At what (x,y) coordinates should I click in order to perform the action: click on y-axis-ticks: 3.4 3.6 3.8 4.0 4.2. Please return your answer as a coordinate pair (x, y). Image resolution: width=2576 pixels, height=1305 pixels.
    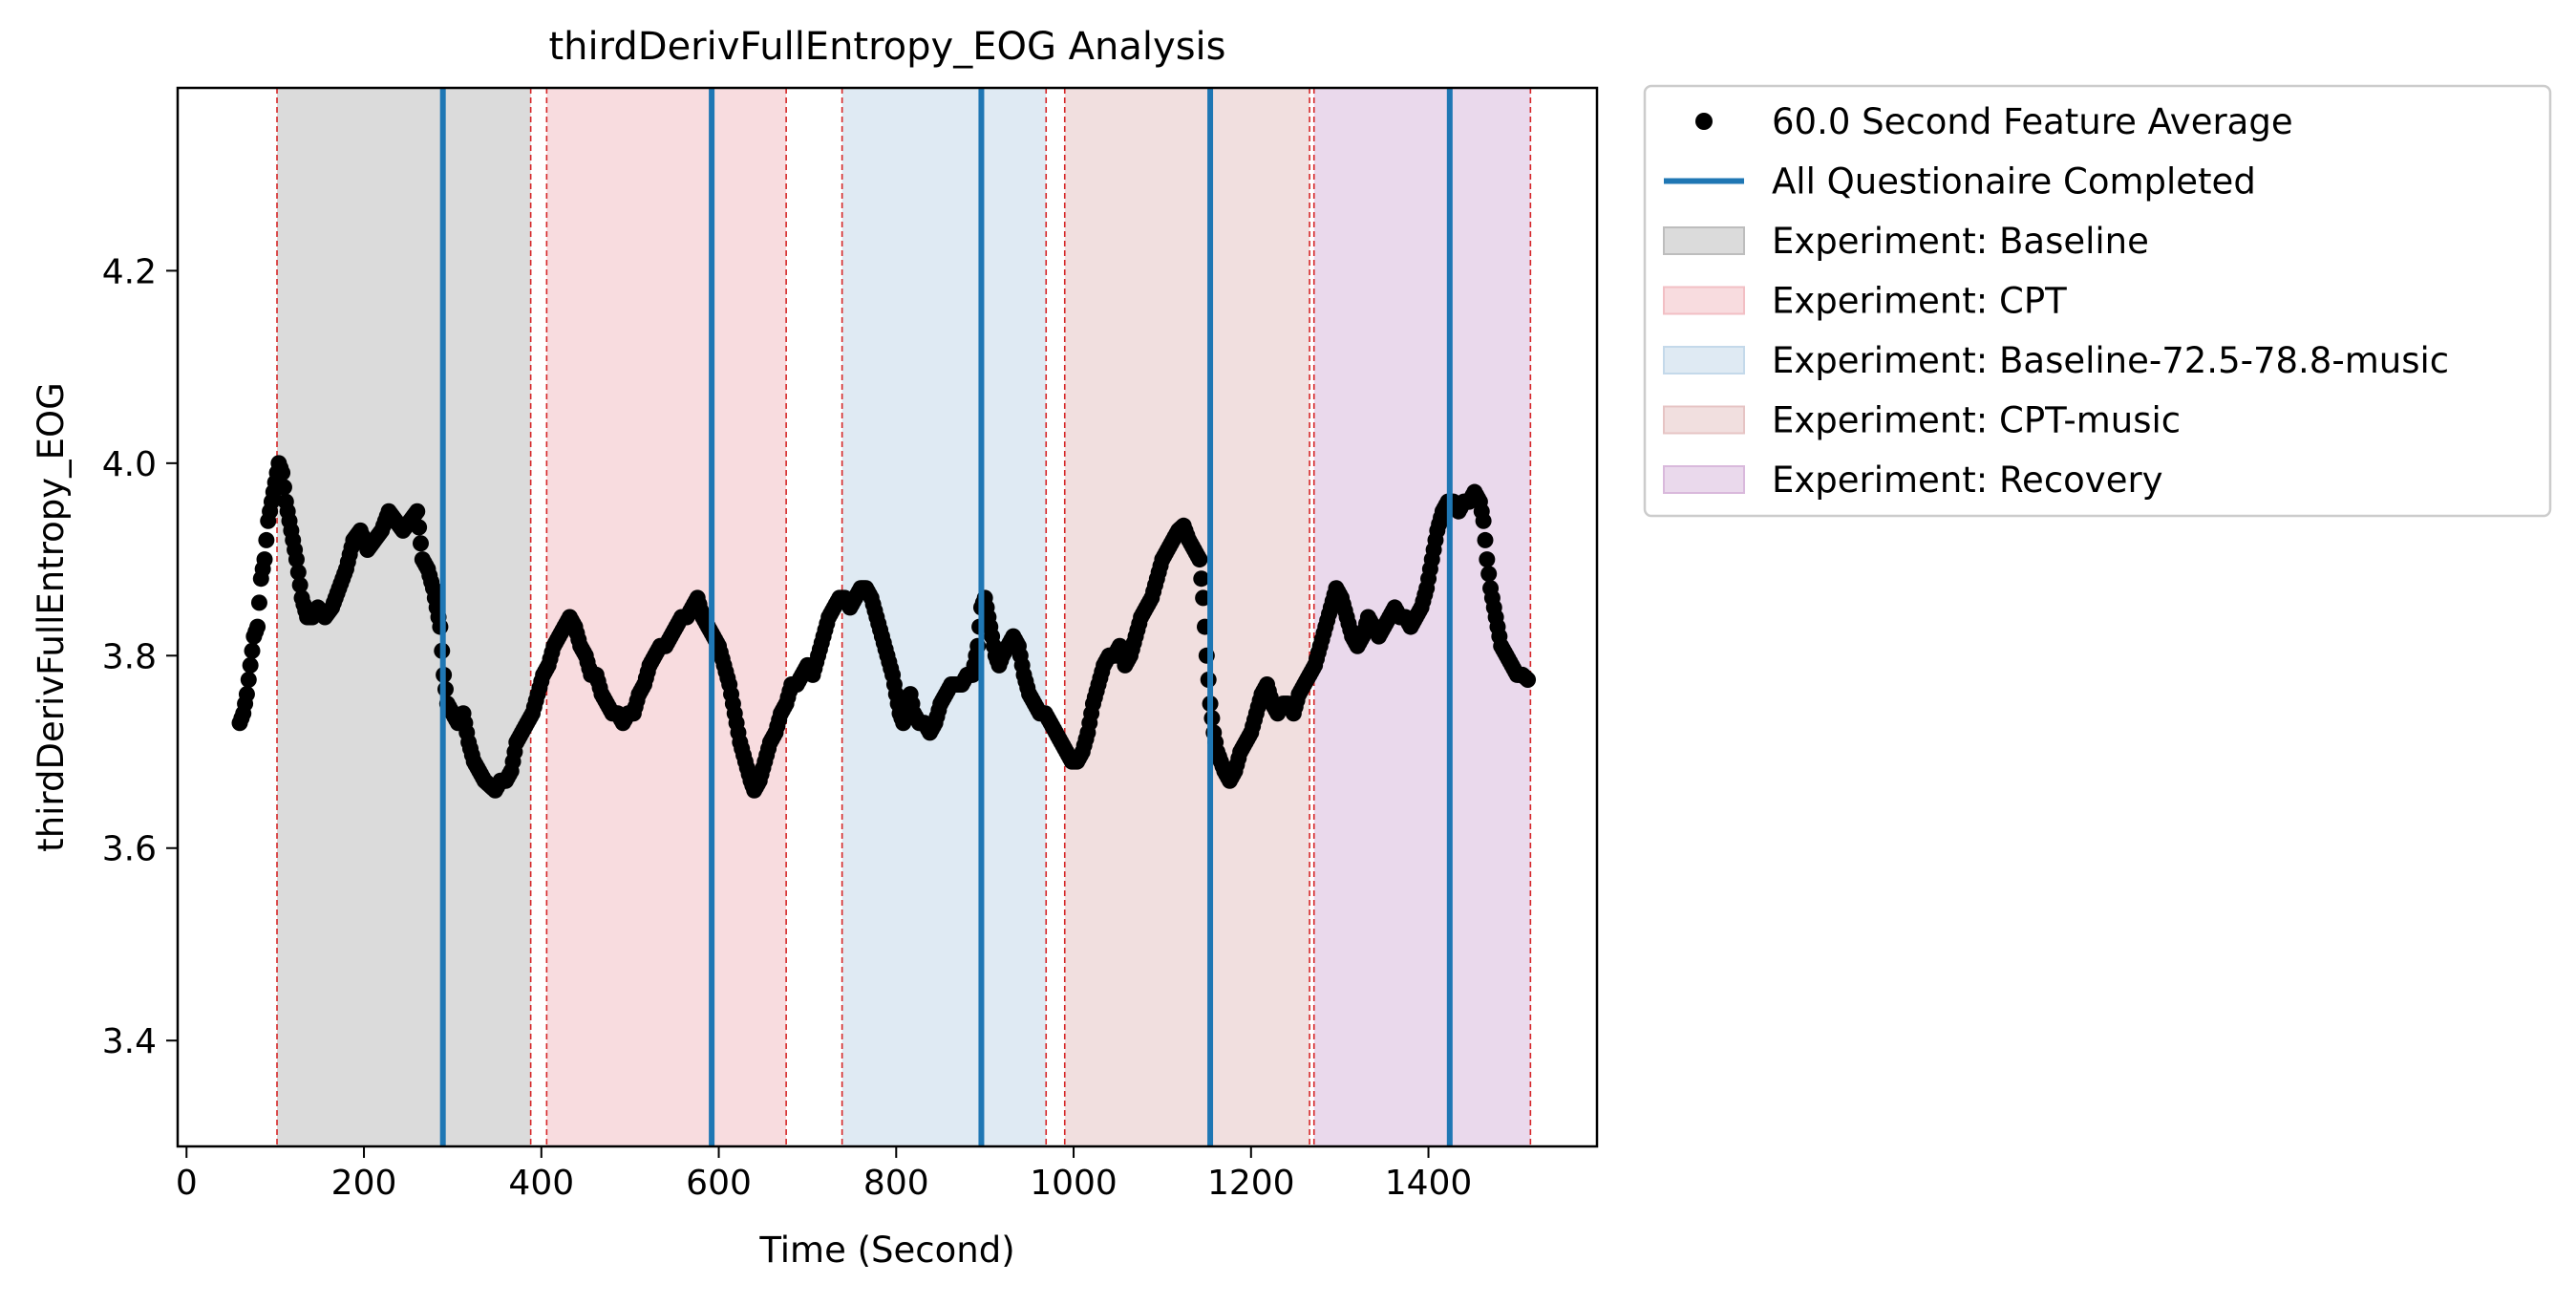
    Looking at the image, I should click on (140, 656).